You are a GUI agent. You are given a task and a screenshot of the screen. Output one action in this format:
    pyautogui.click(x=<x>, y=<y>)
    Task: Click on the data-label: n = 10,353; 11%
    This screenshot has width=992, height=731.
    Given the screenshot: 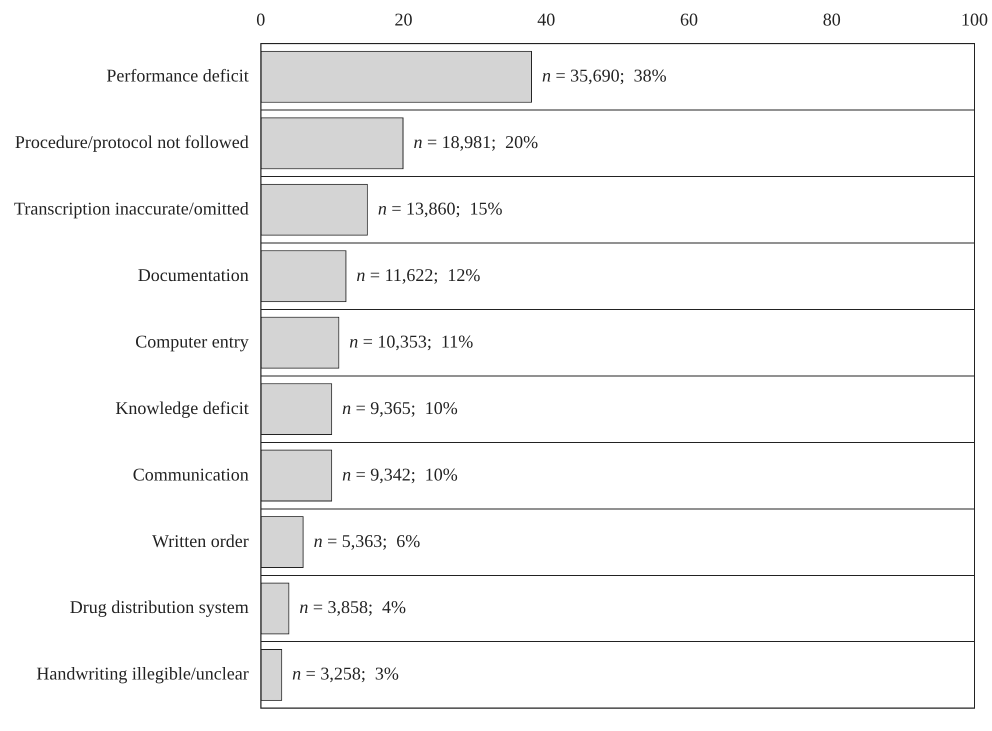 What is the action you would take?
    pyautogui.click(x=411, y=341)
    